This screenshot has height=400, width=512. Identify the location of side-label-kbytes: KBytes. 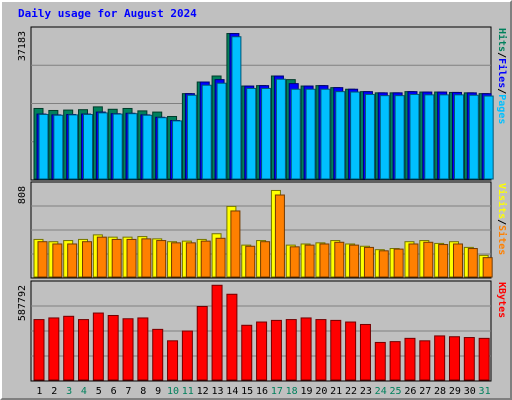
(501, 300).